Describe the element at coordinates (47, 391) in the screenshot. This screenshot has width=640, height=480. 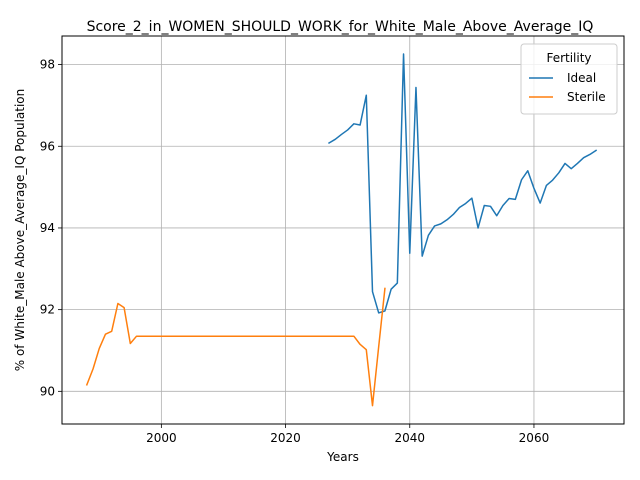
I see `y-tick-label: 90` at that location.